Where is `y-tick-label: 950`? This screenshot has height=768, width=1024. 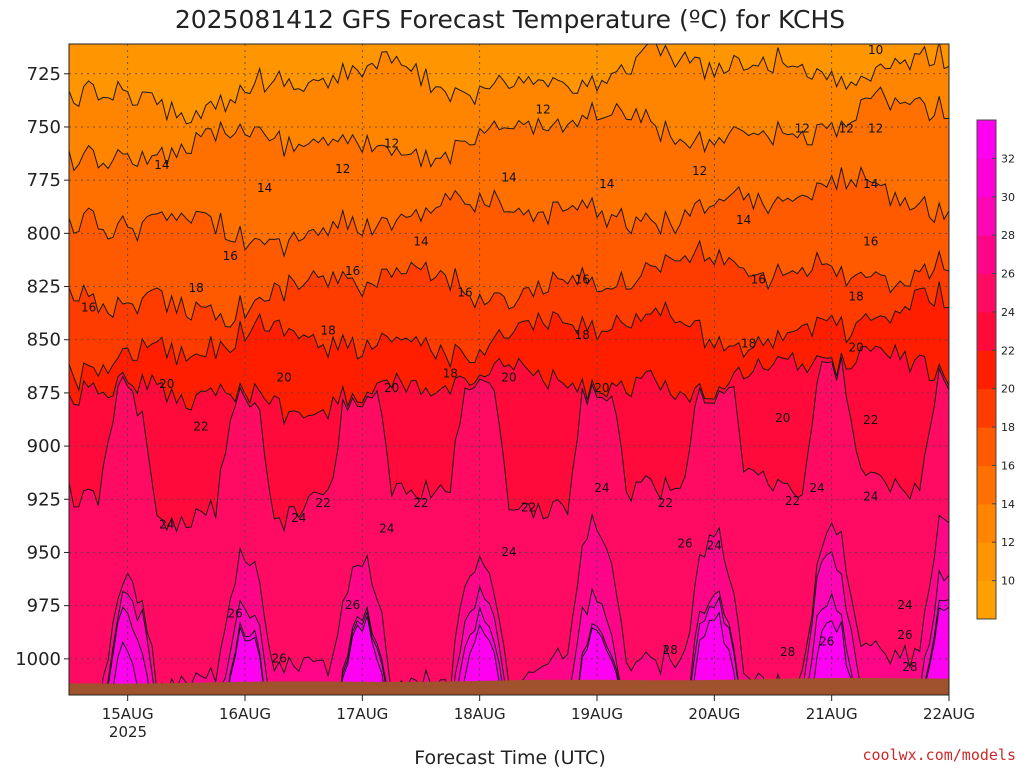 y-tick-label: 950 is located at coordinates (44, 552).